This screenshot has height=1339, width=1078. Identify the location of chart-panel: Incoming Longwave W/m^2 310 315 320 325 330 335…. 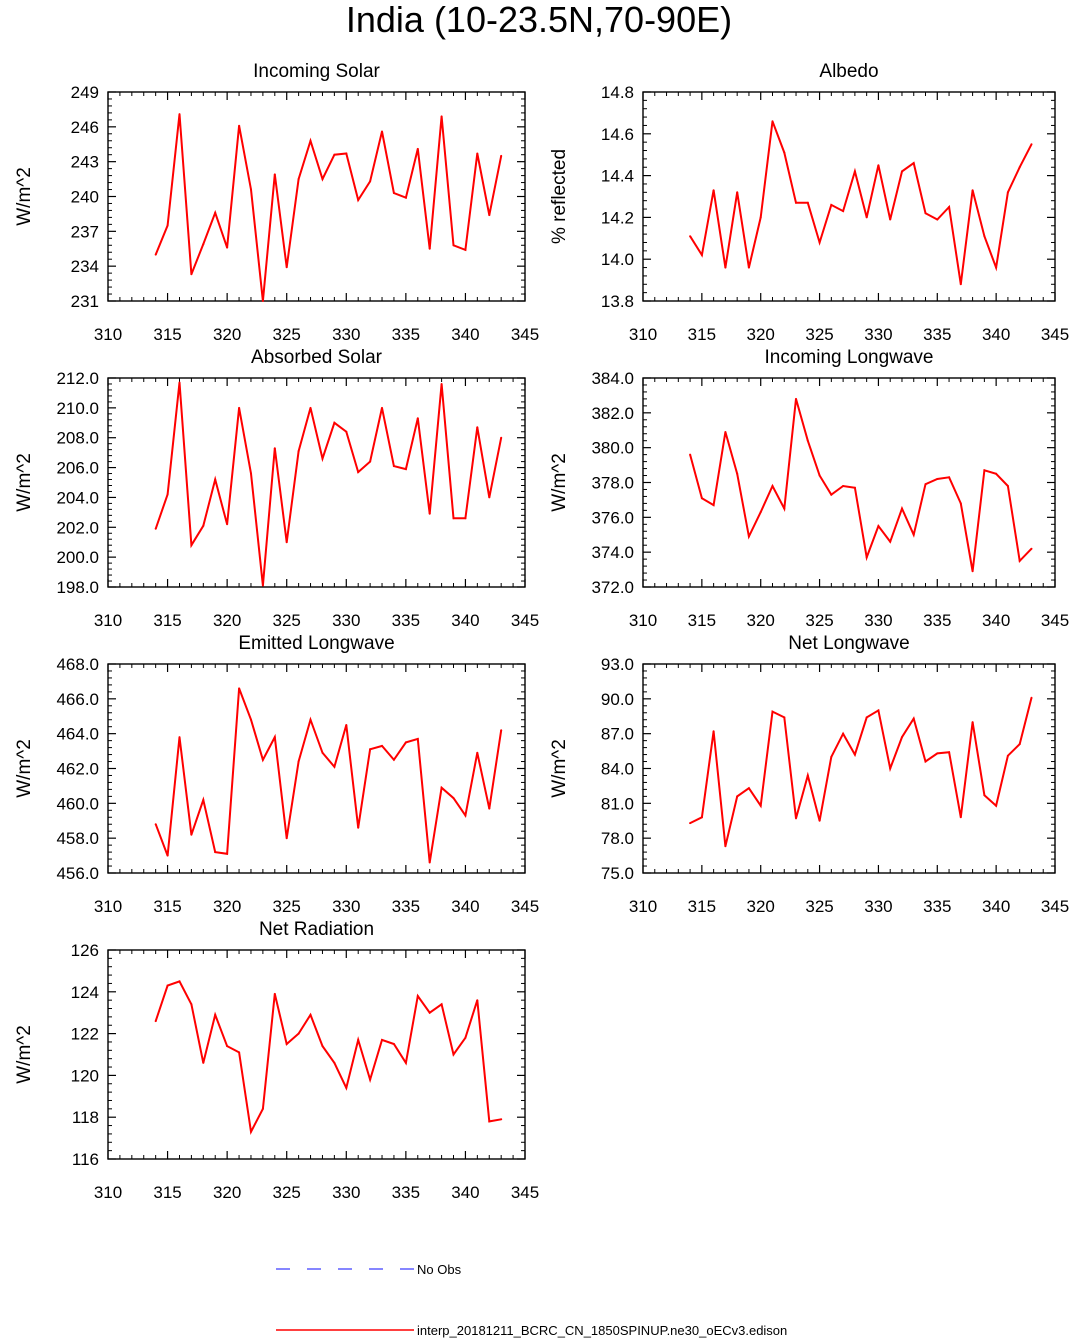
(809, 488).